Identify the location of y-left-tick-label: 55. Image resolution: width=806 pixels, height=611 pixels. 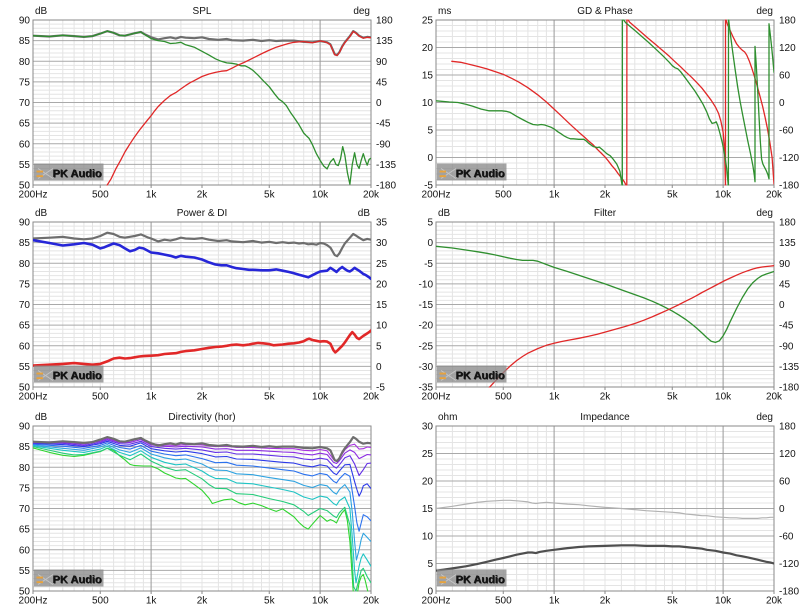
(25, 367).